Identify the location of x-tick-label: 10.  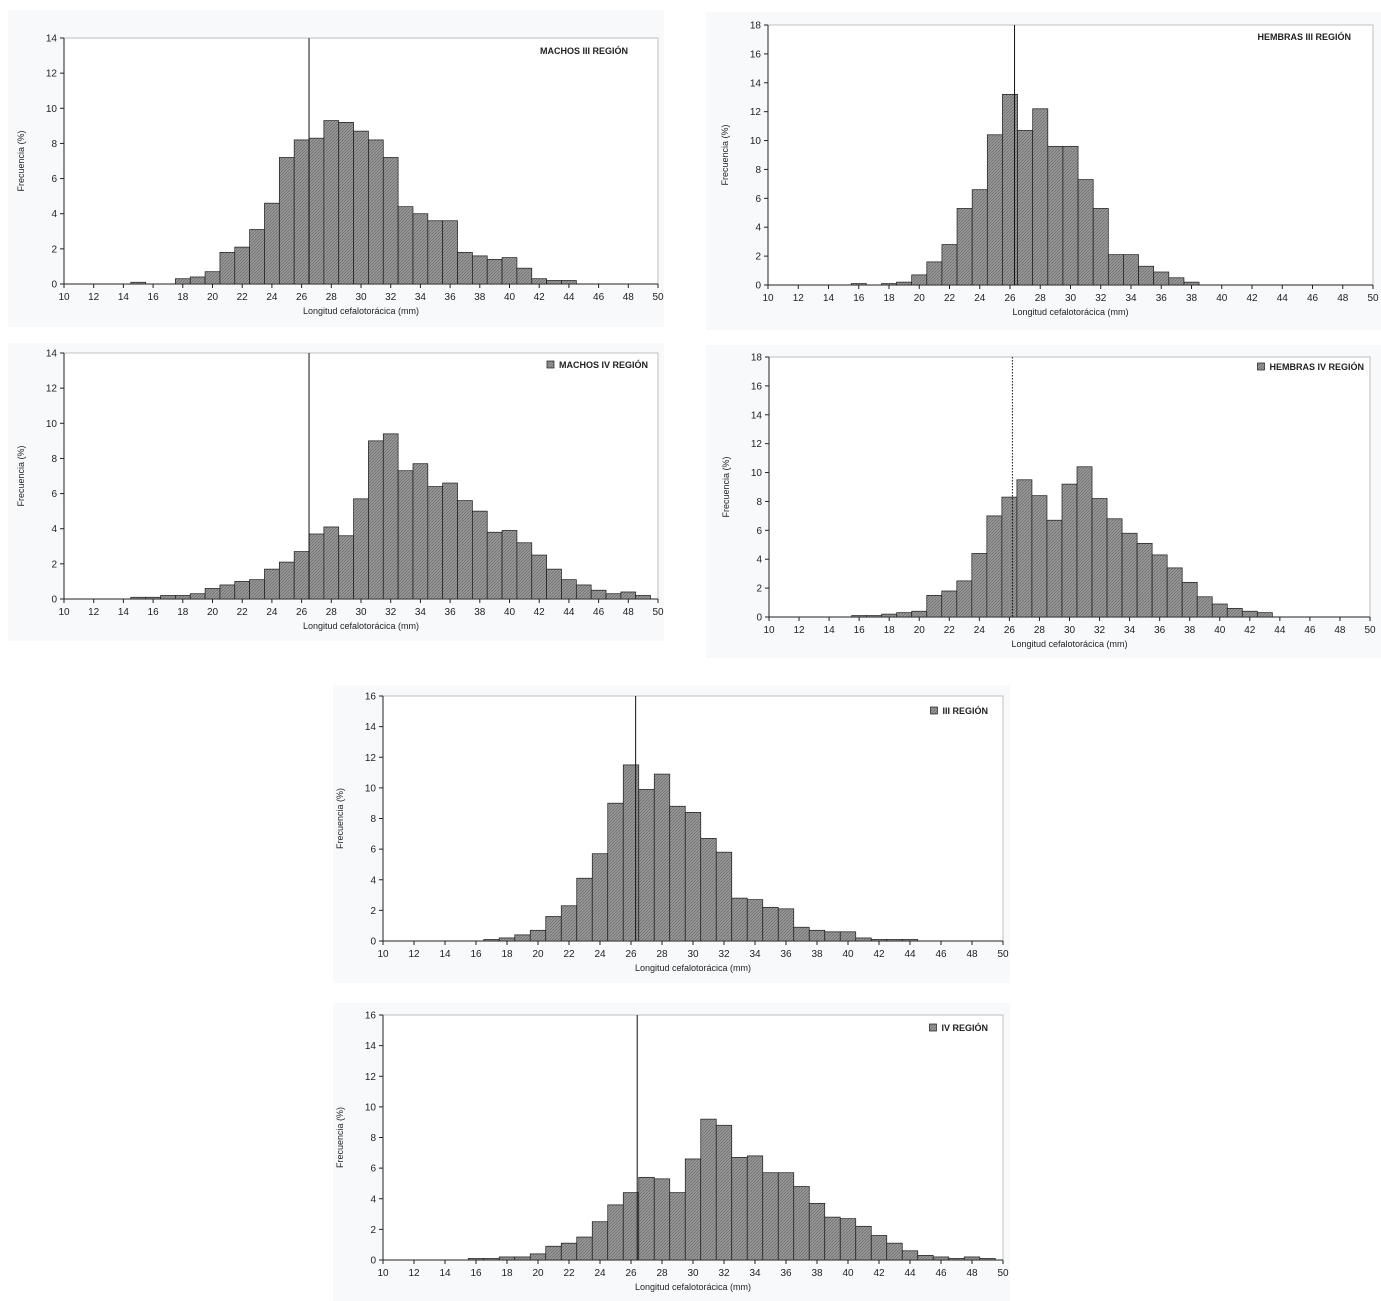
(64, 297).